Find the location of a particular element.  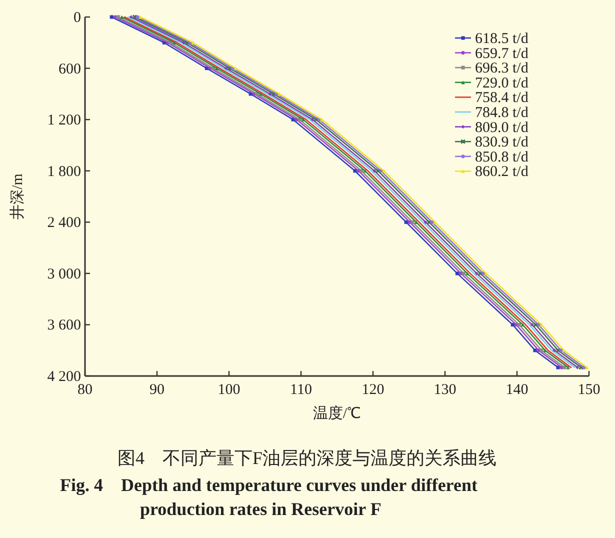

legend-label: 809.0 t/d is located at coordinates (502, 128).